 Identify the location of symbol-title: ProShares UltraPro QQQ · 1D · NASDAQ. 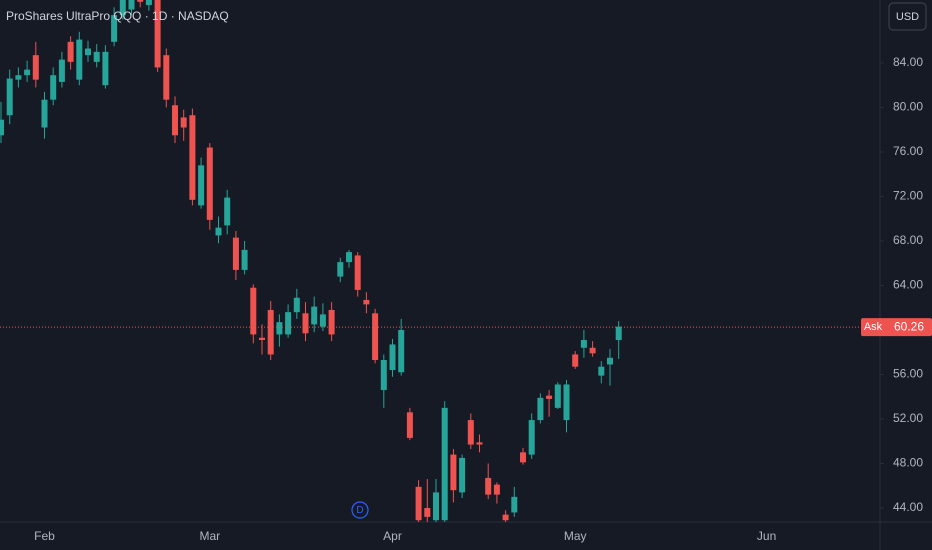
(117, 16).